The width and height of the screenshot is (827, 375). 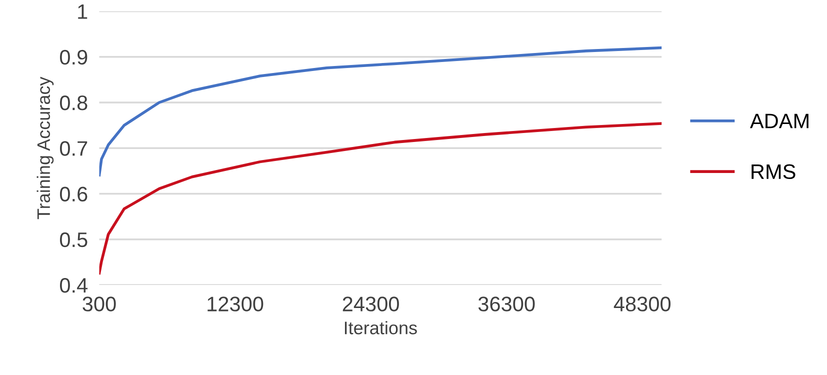 I want to click on y-tick-label: 1, so click(x=83, y=11).